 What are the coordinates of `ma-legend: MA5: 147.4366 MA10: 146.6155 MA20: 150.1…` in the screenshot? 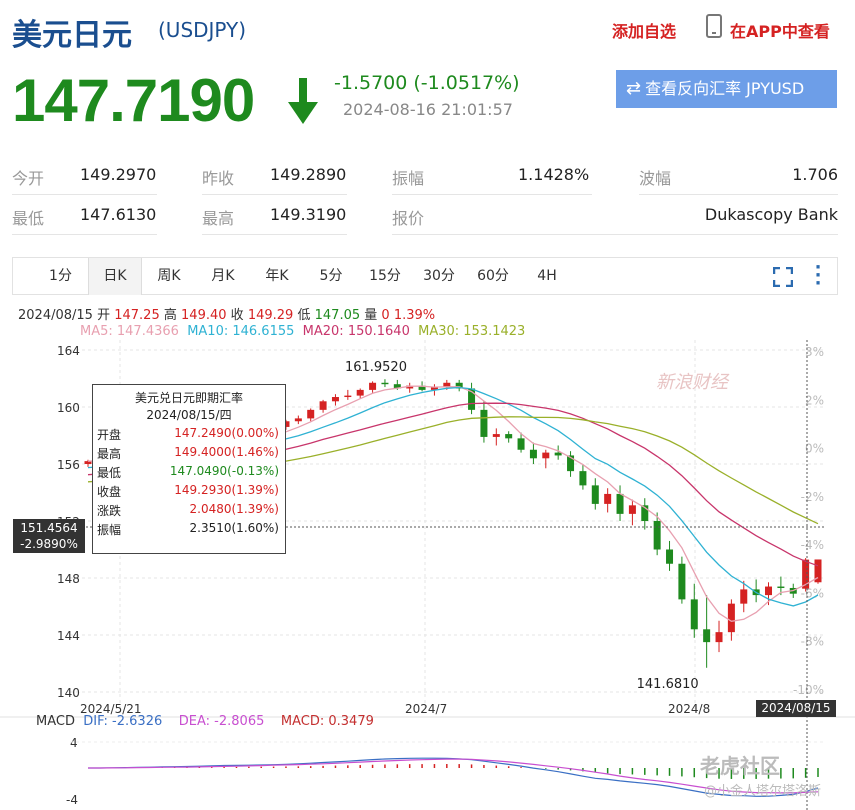 It's located at (302, 331).